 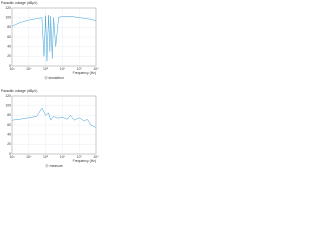 I want to click on panel-caption: ⓐ simulation, so click(x=54, y=77).